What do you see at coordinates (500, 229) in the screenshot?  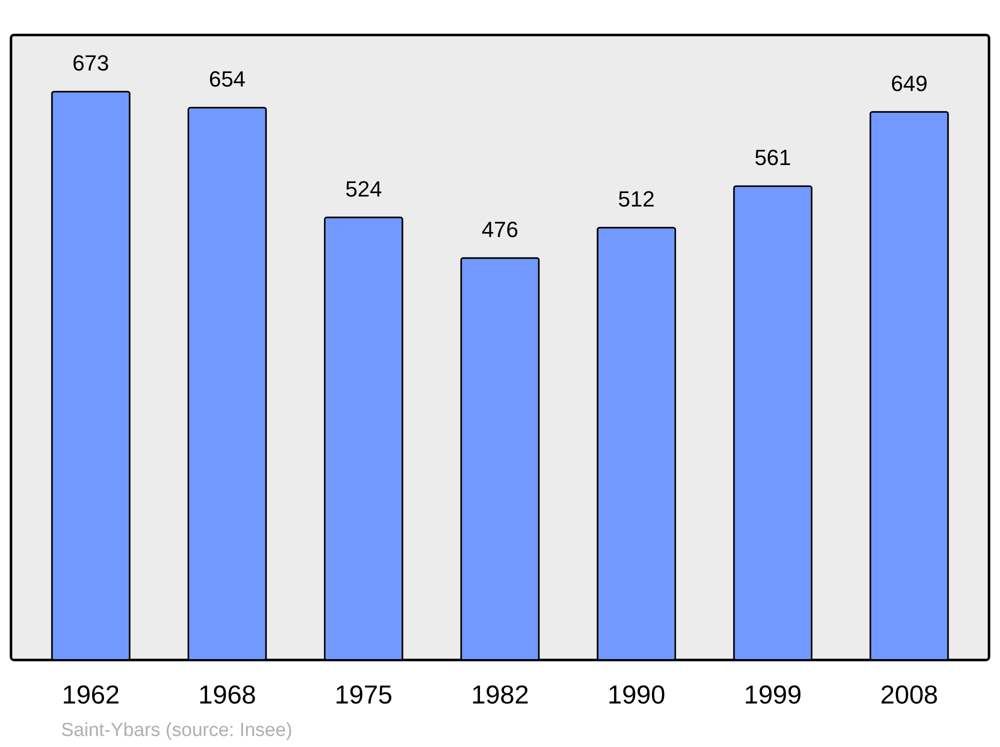 I see `data-label: 476` at bounding box center [500, 229].